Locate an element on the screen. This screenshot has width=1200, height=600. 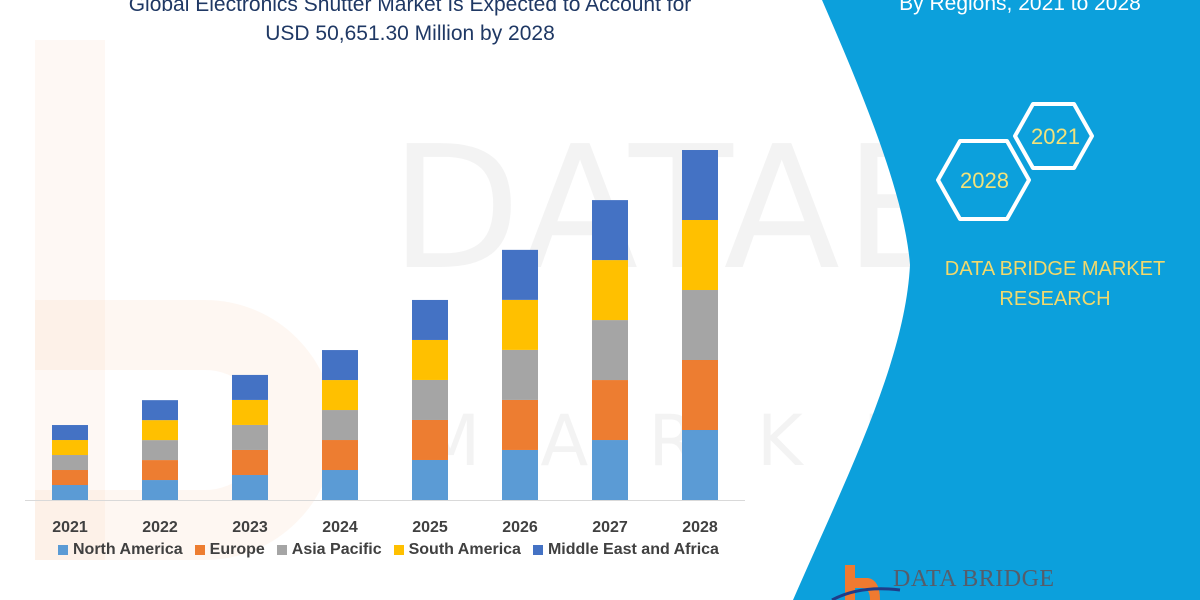
x-tick-label: 2027 is located at coordinates (610, 527).